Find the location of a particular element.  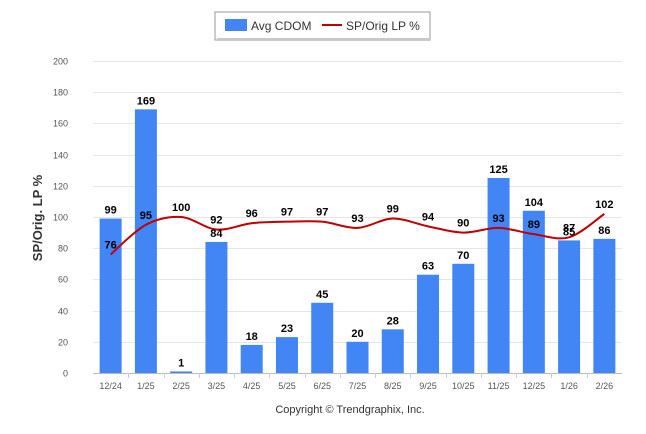

line-data-labels: 76 95 100 92 96 97 97 93 99 94 90 93 89 87 102 is located at coordinates (359, 225).